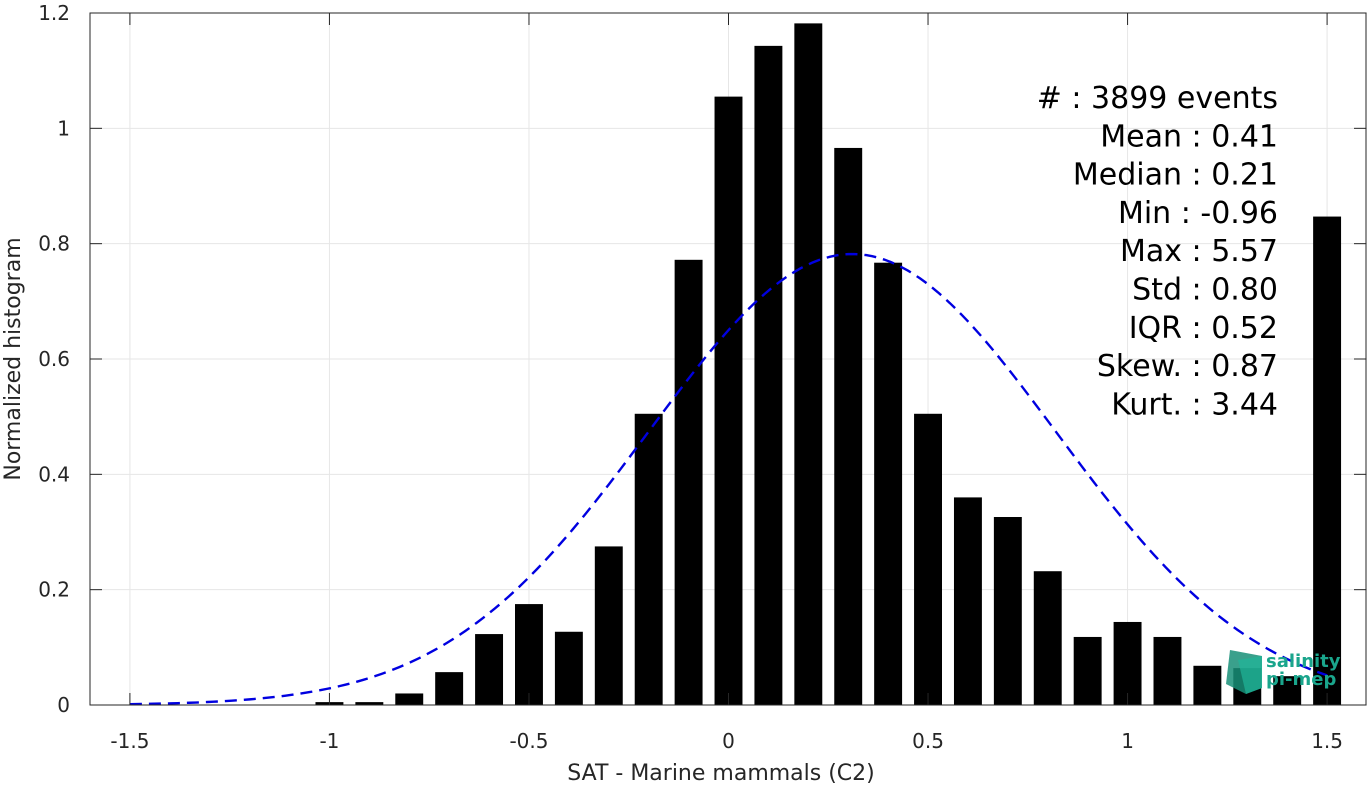 Image resolution: width=1367 pixels, height=785 pixels. Describe the element at coordinates (13, 358) in the screenshot. I see `y-axis-label: Normalized histogram` at that location.